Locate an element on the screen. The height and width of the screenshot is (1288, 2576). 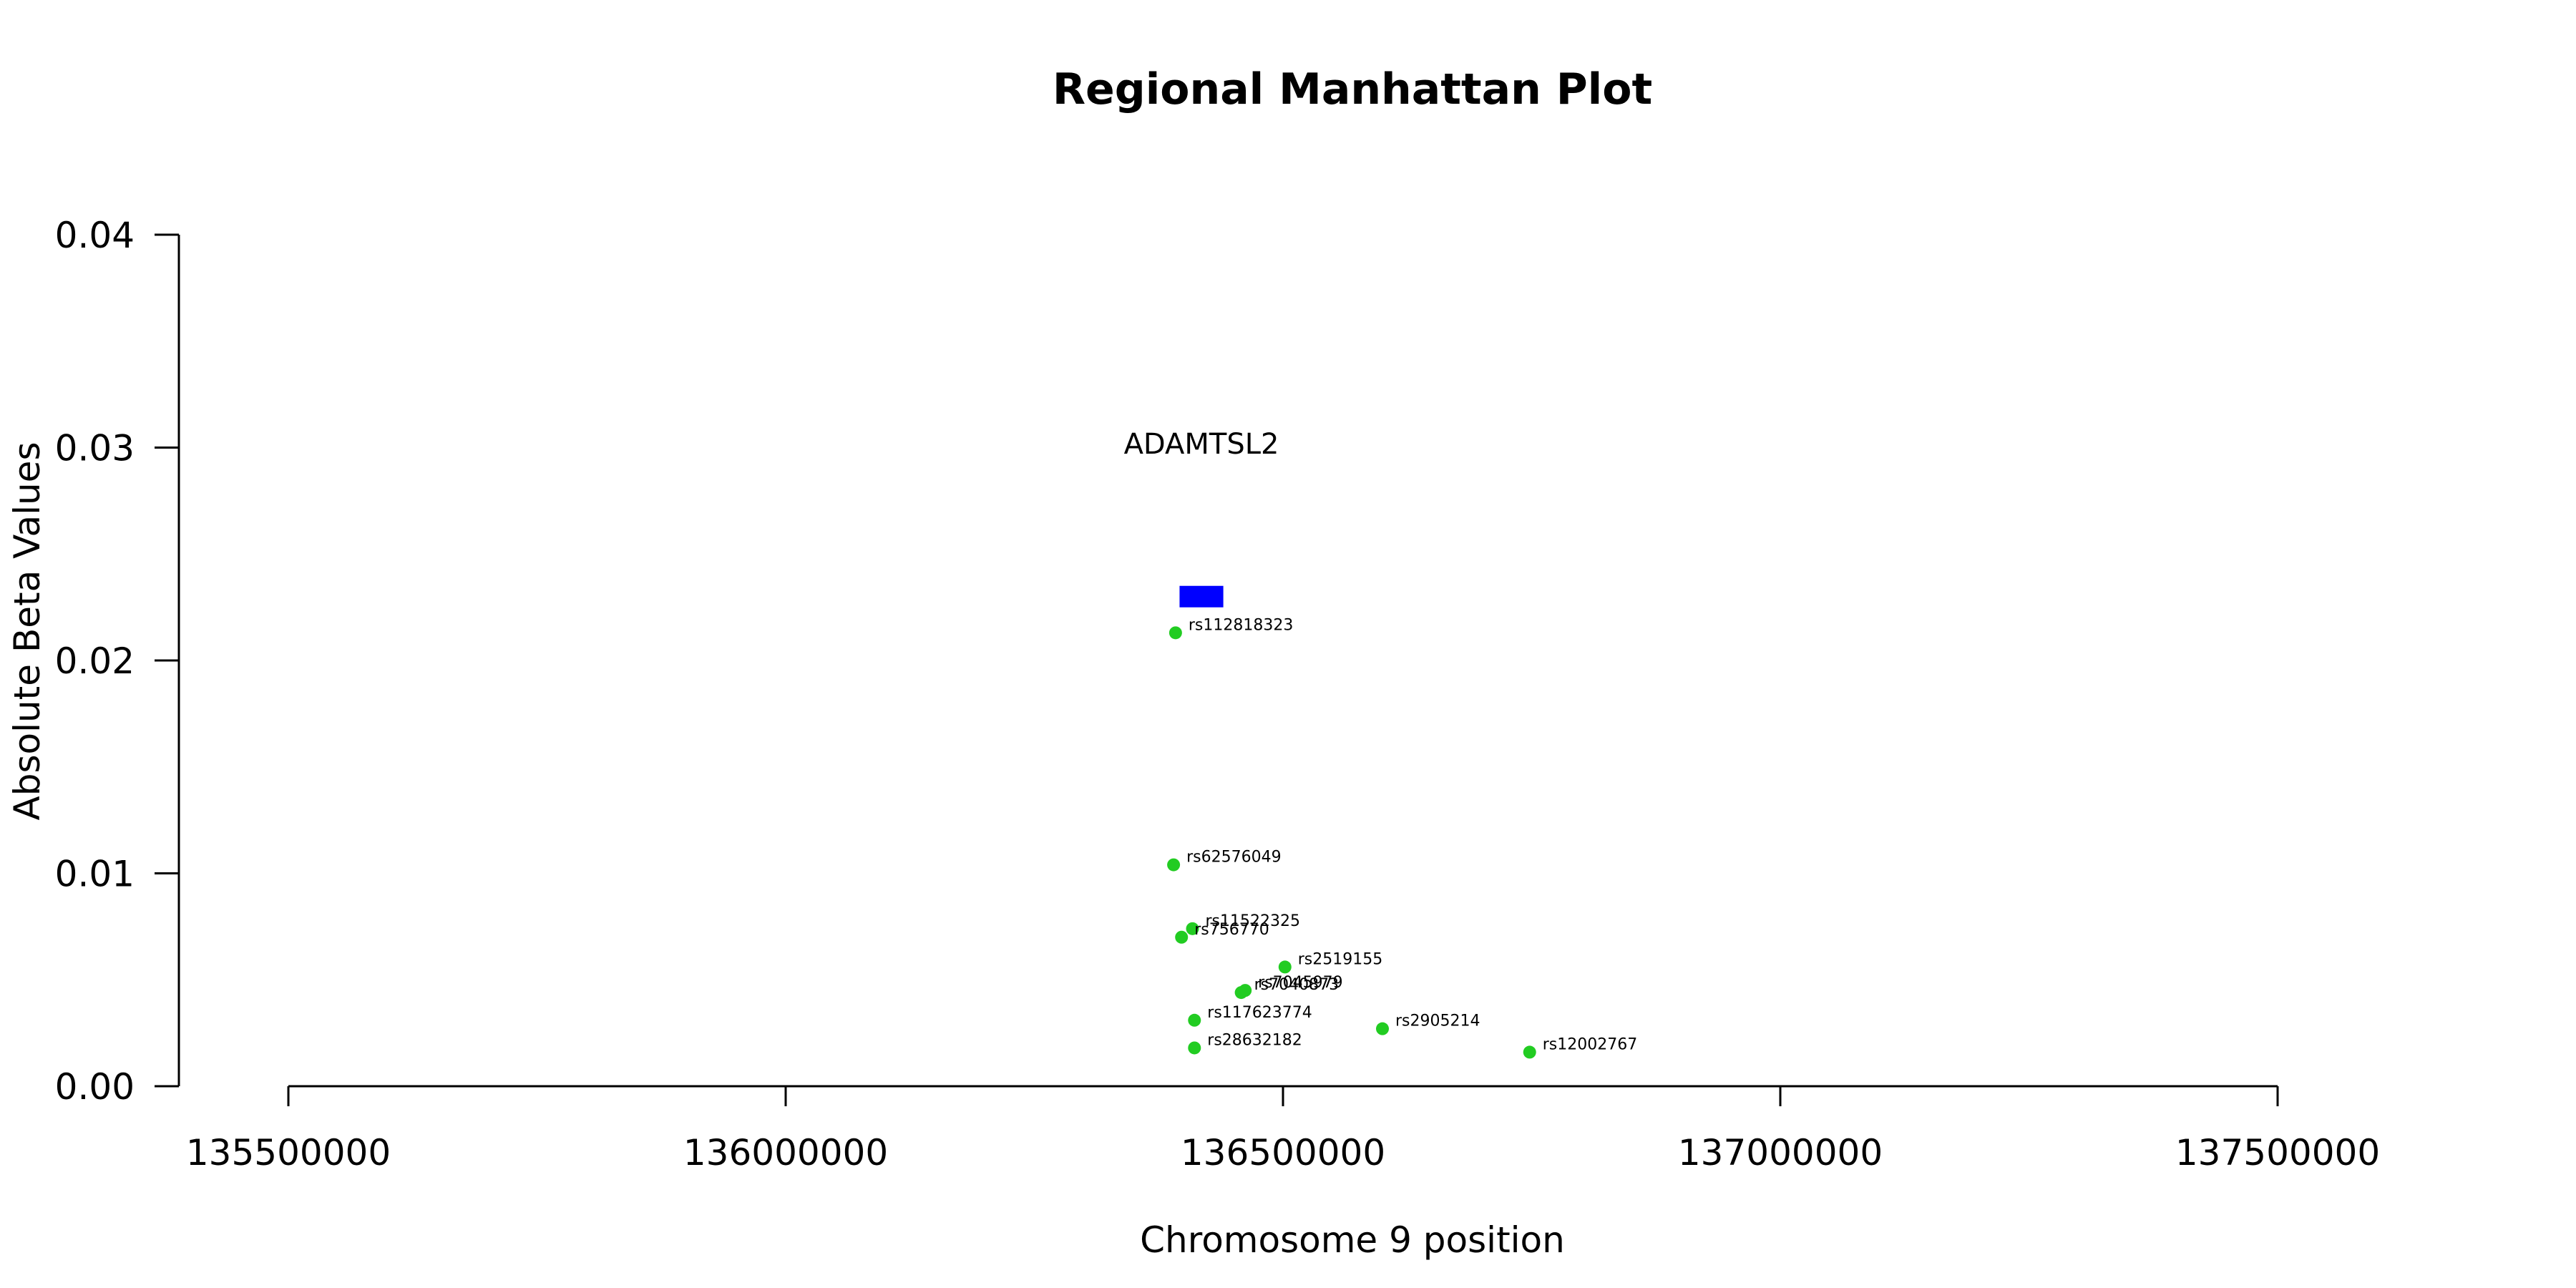
snp-label: rs2905214 is located at coordinates (1437, 1021).